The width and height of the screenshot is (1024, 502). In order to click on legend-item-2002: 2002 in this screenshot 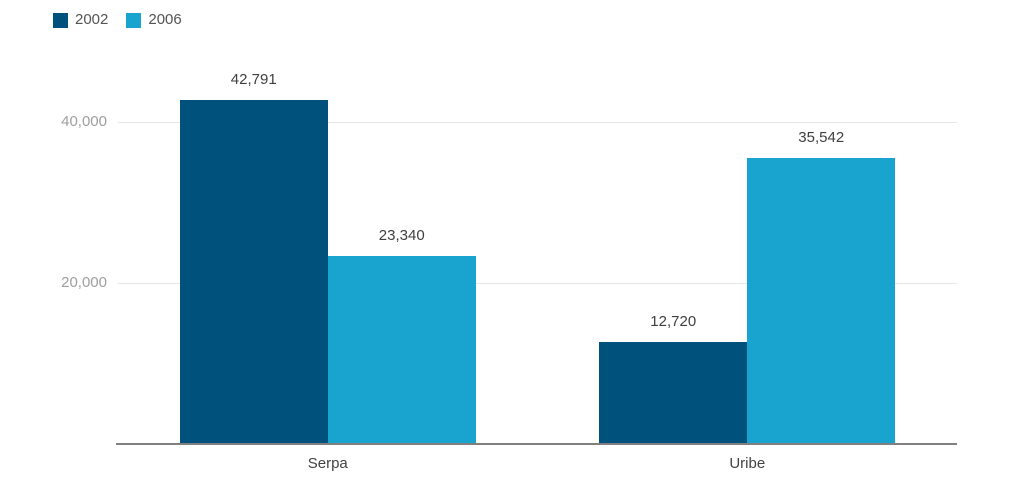, I will do `click(80, 20)`.